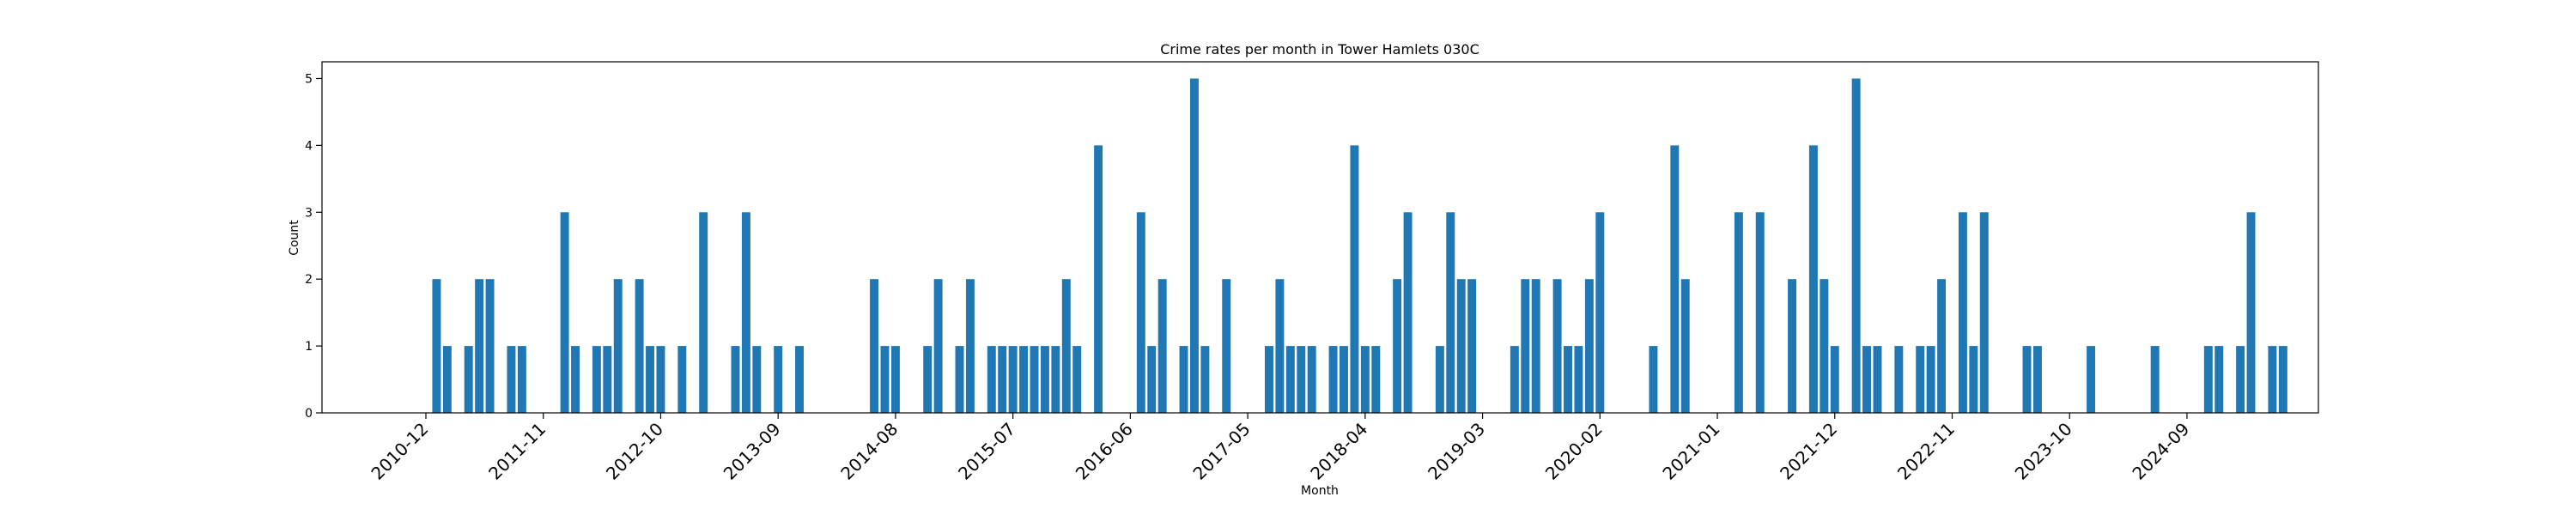 This screenshot has width=2576, height=515. Describe the element at coordinates (309, 280) in the screenshot. I see `y-tick-label: 2` at that location.